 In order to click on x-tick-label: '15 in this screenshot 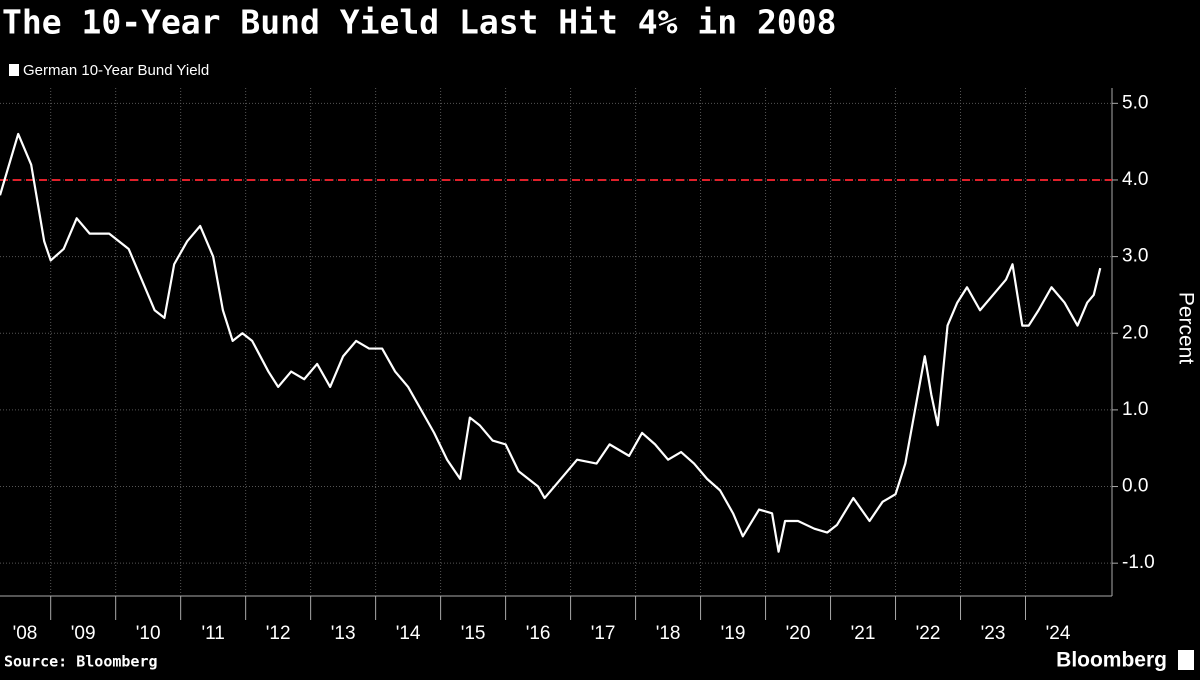, I will do `click(473, 633)`.